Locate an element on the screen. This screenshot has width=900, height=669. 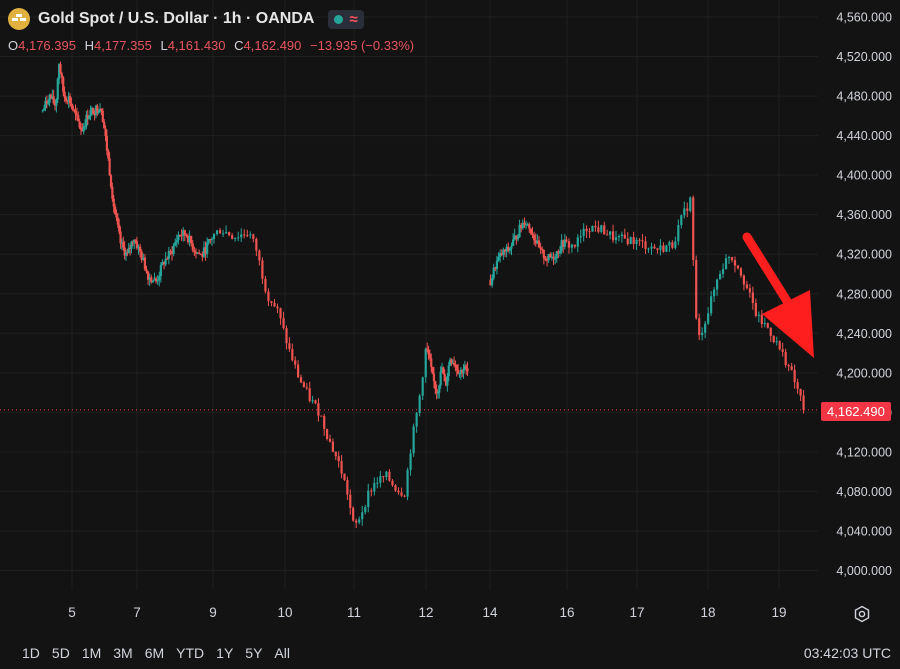
timeframe-3m: 3M is located at coordinates (123, 653).